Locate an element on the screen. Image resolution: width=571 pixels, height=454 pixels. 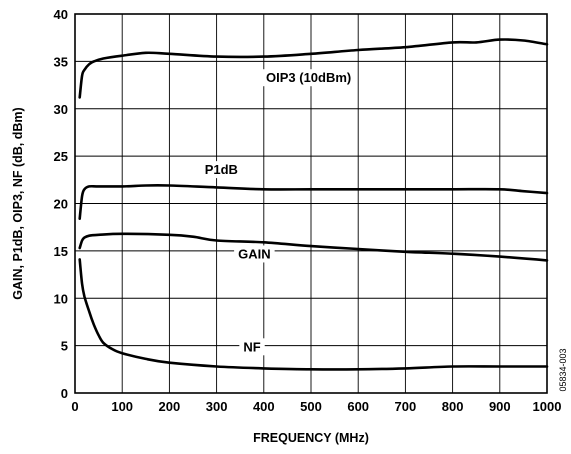
x-tick-label: 800 is located at coordinates (453, 406).